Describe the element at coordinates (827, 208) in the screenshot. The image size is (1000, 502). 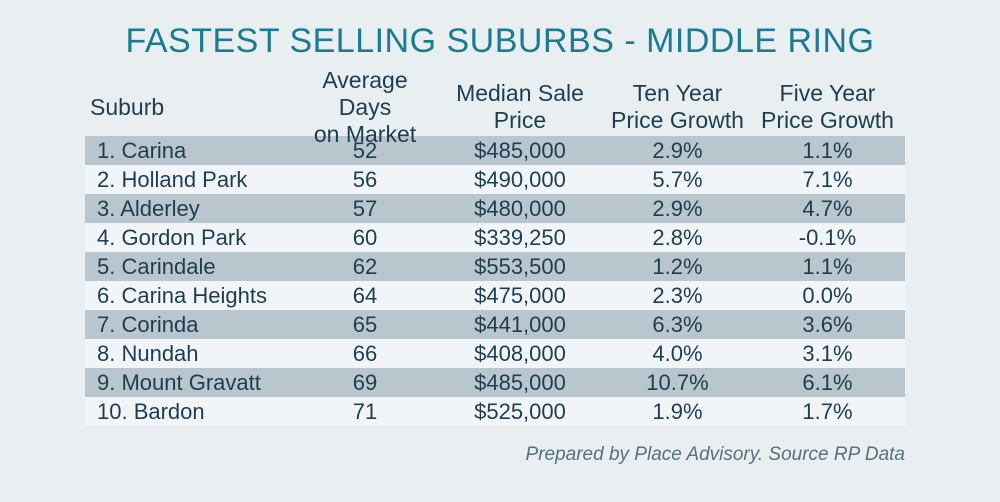
I see `five-year-growth-cell: 4.7%` at that location.